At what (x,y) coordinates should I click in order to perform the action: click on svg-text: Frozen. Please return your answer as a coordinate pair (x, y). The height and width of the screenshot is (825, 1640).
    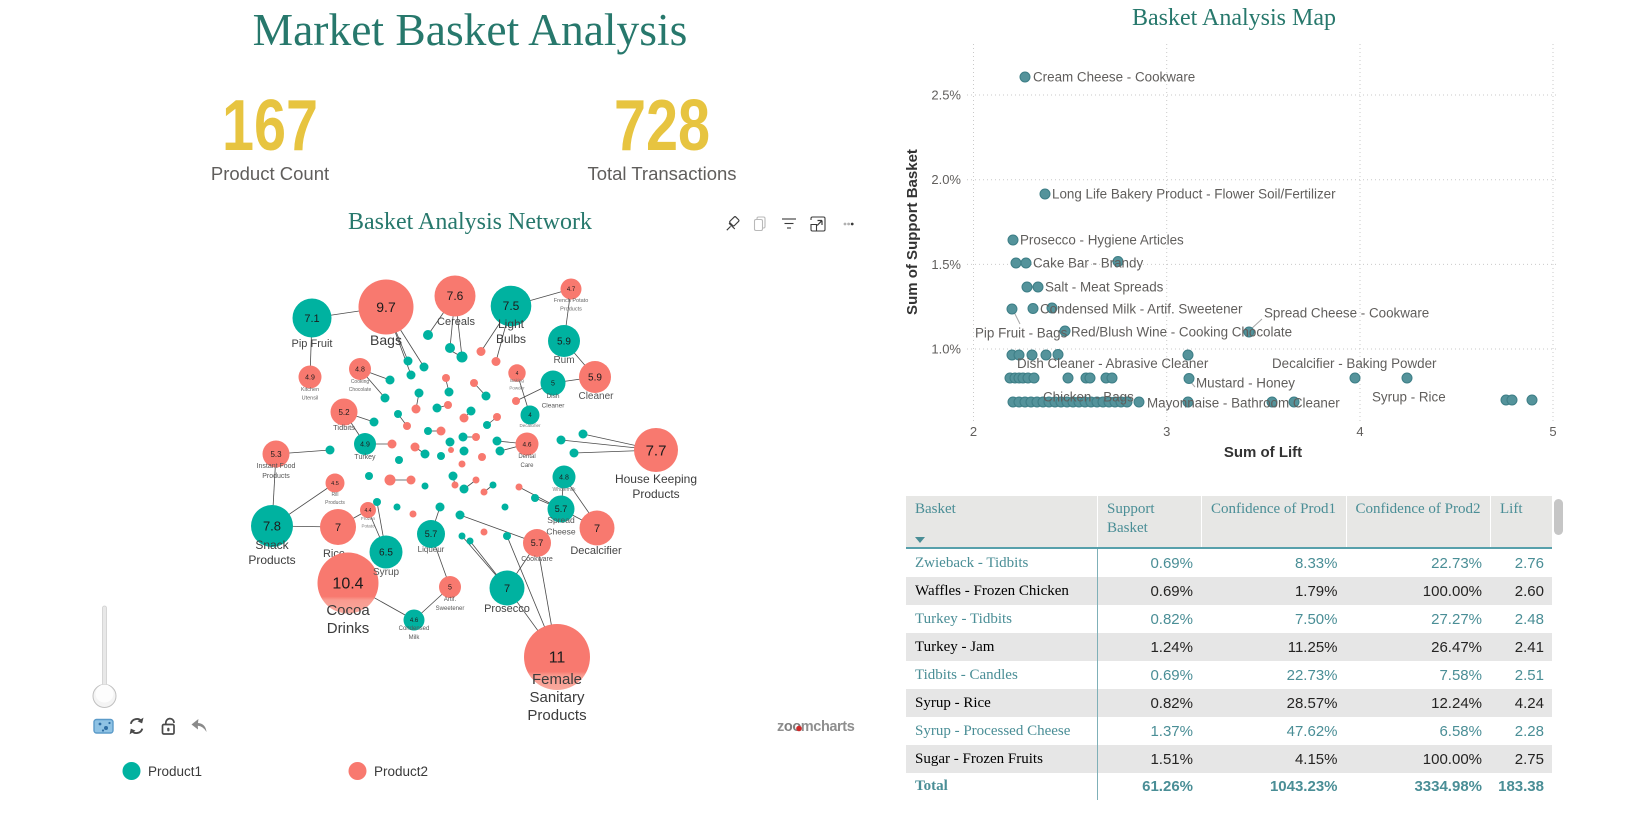
    Looking at the image, I should click on (368, 518).